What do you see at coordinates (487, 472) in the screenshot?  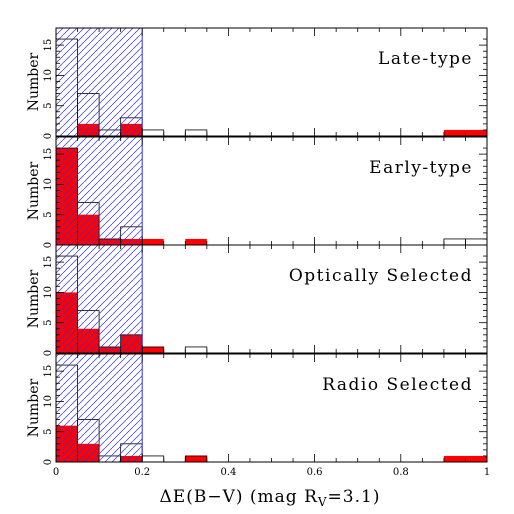 I see `x-tick-label: 1` at bounding box center [487, 472].